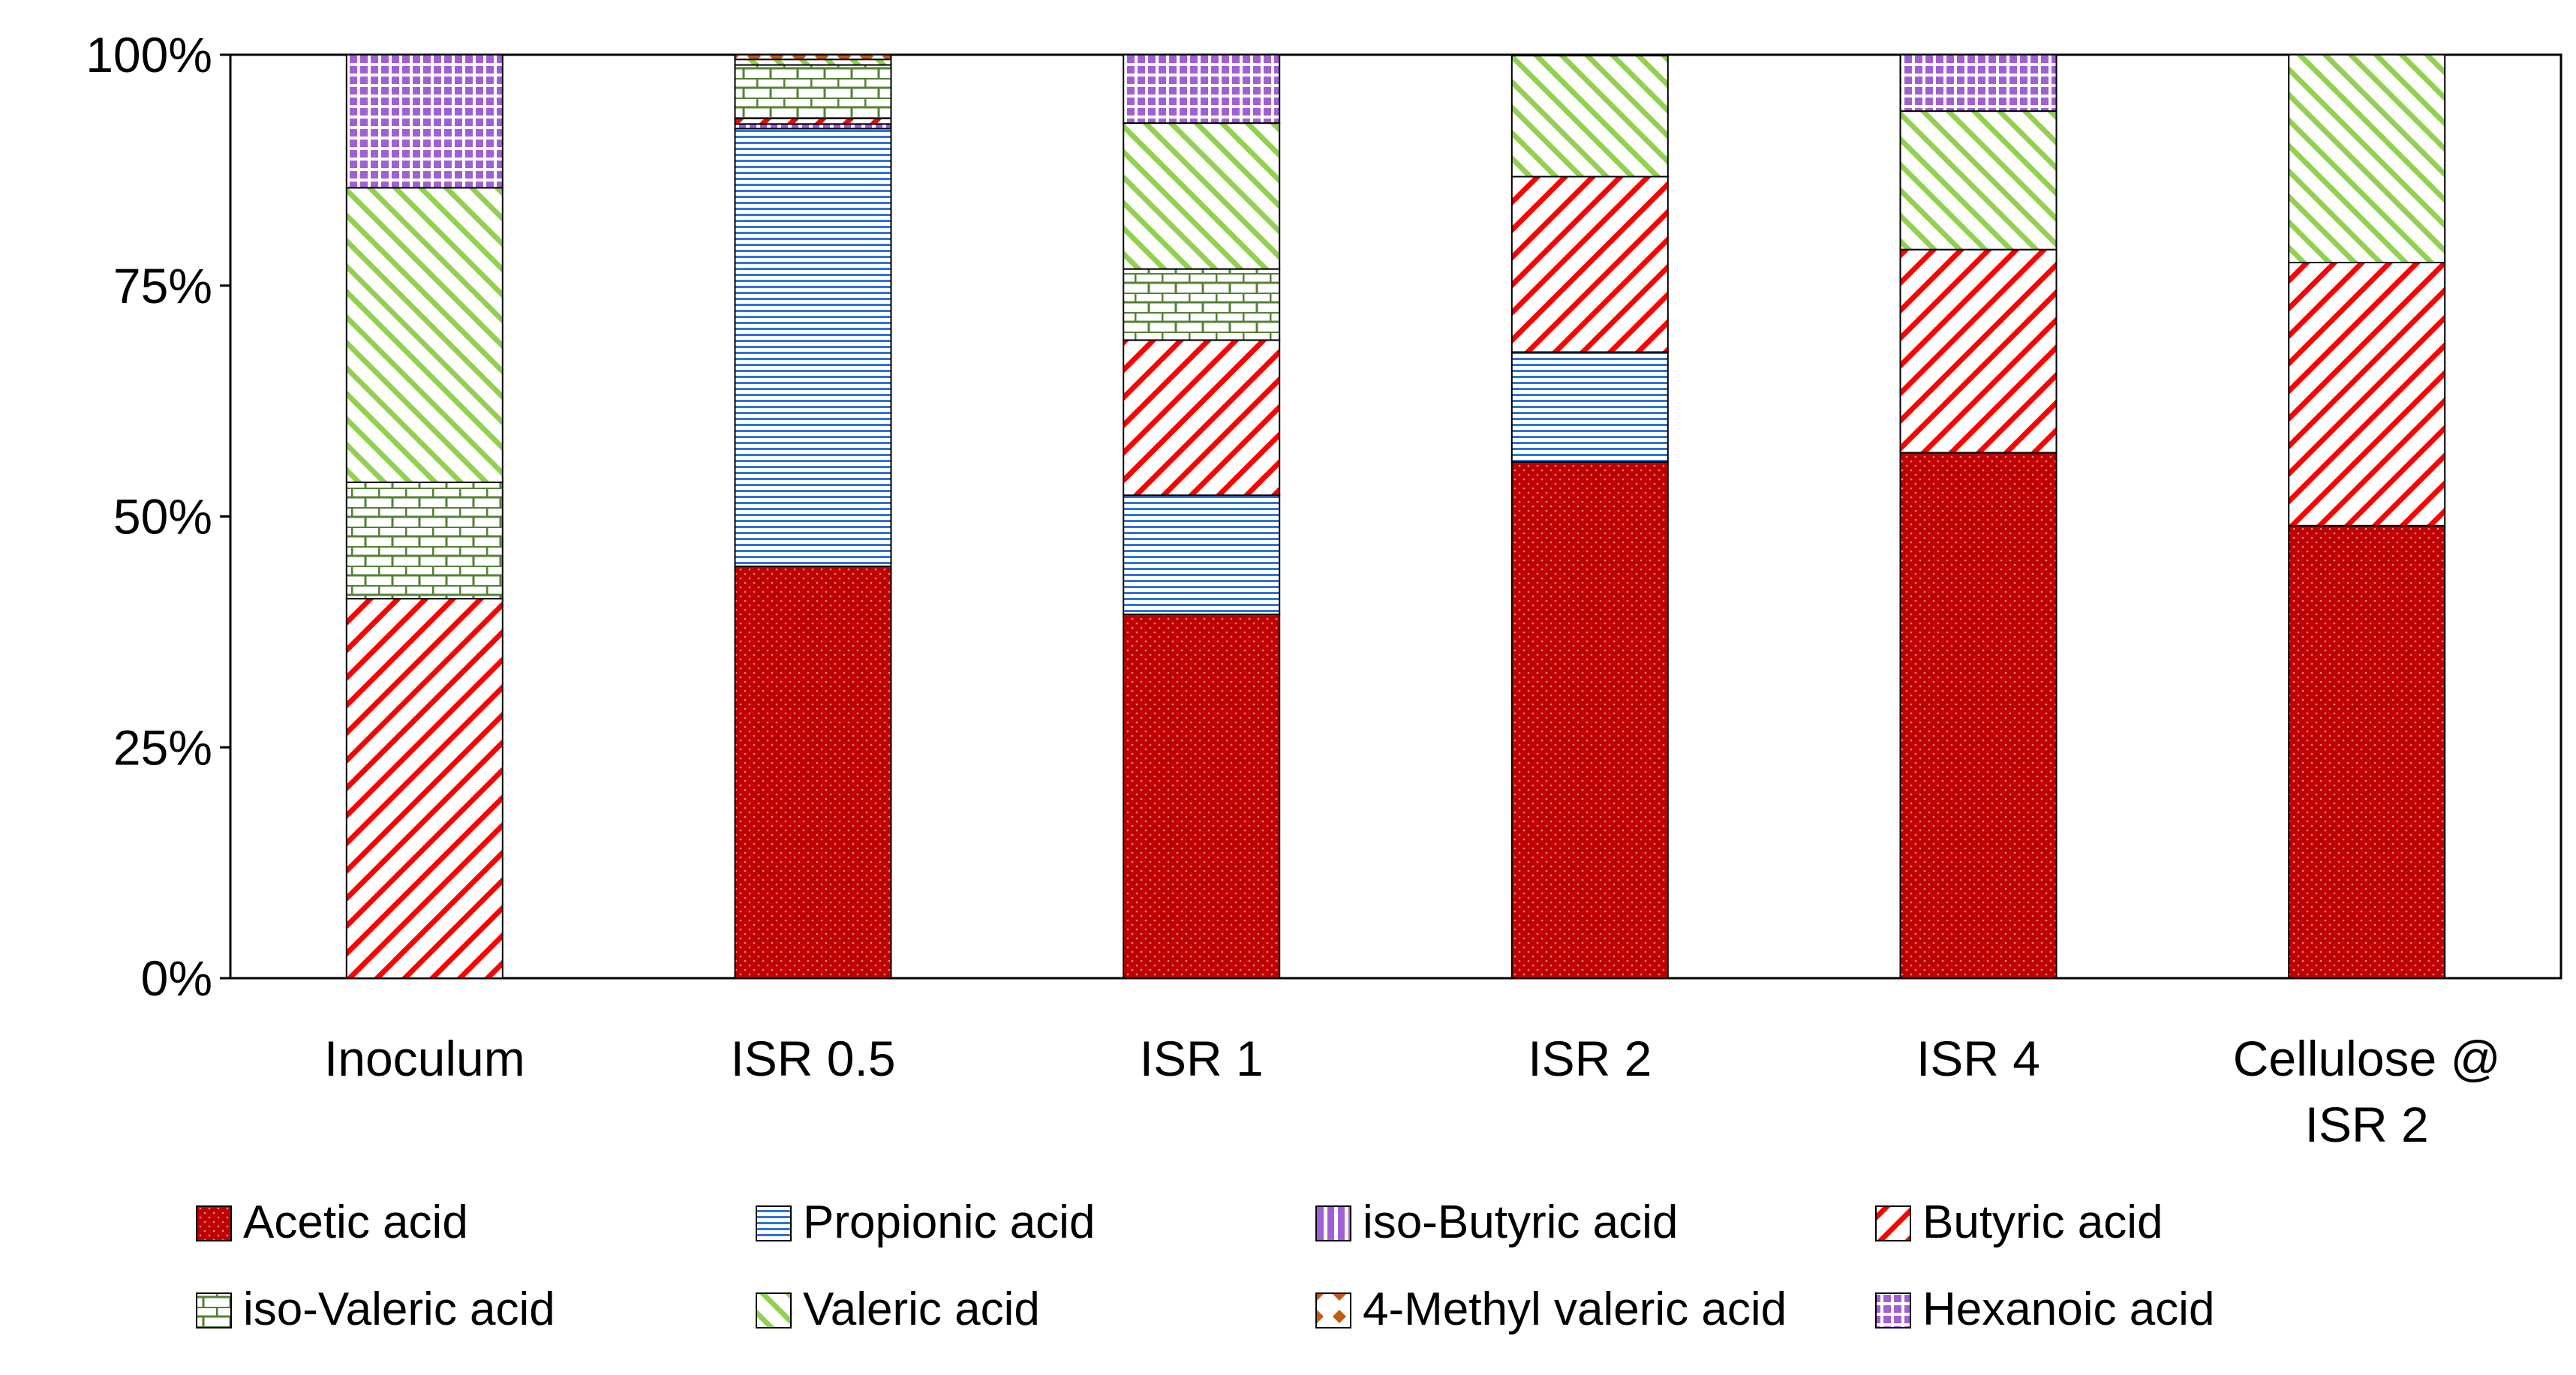  What do you see at coordinates (399, 1309) in the screenshot?
I see `legend-label-iso-valeric-acid: iso-Valeric acid` at bounding box center [399, 1309].